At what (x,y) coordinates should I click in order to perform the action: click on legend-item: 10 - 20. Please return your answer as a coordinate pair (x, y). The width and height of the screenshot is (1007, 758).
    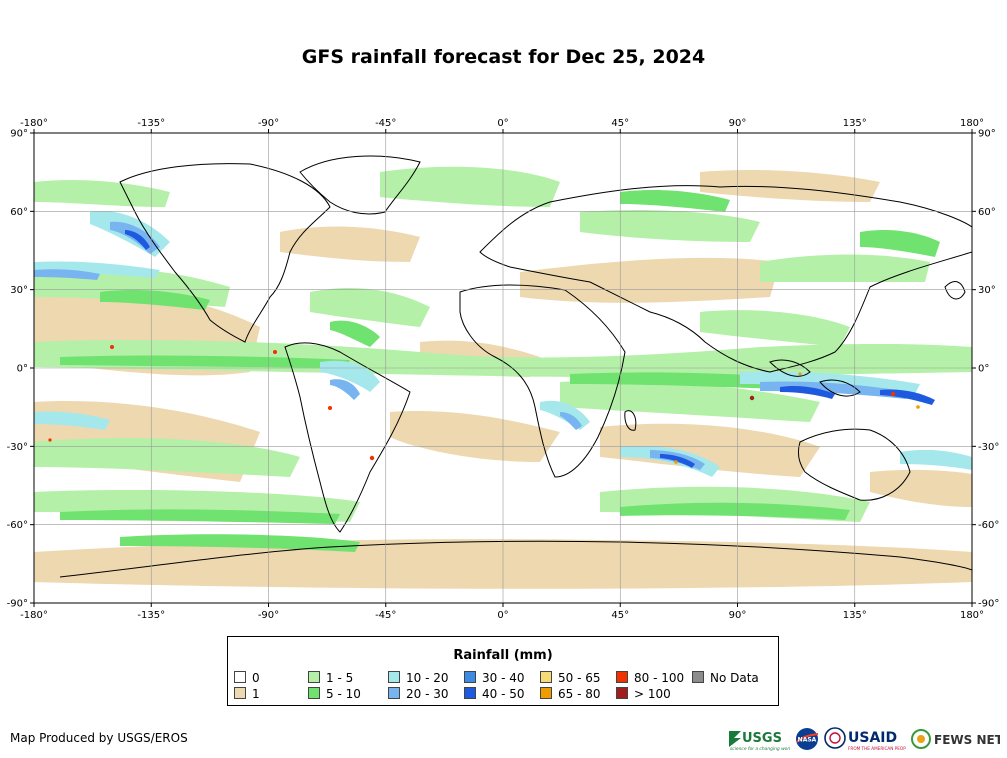
    Looking at the image, I should click on (418, 678).